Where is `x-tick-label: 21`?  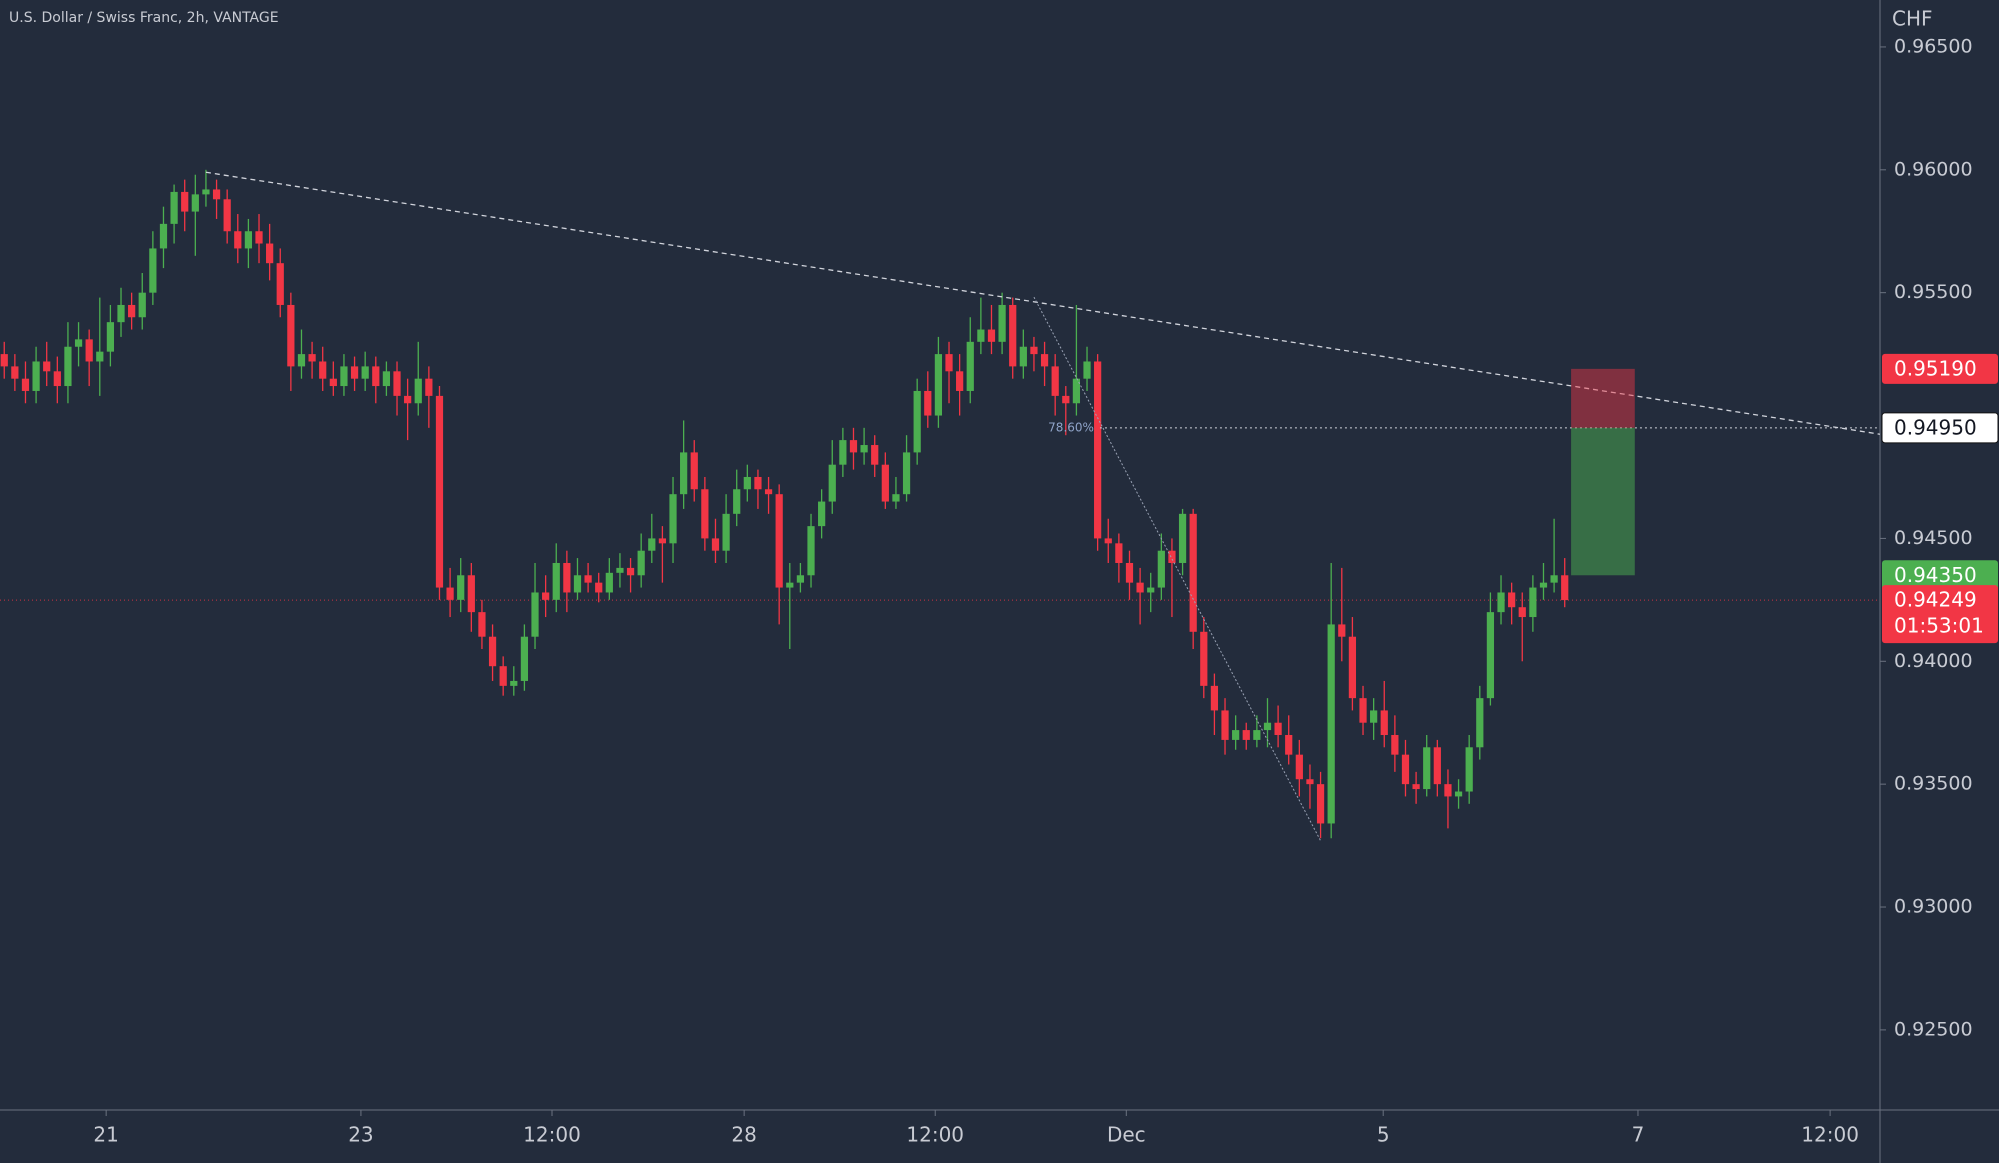 x-tick-label: 21 is located at coordinates (105, 1135).